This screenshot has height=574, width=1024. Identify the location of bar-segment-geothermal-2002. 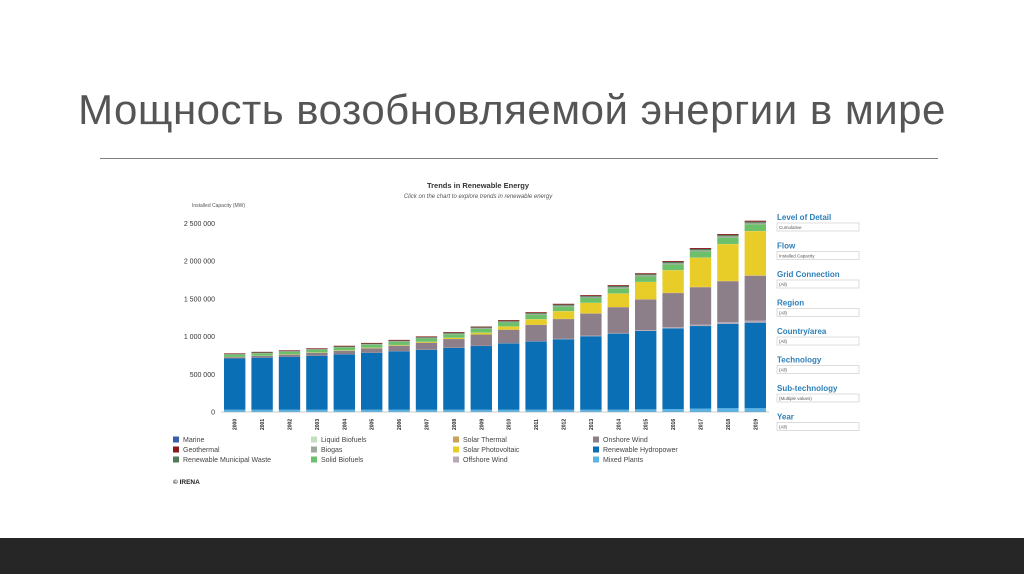
(289, 350).